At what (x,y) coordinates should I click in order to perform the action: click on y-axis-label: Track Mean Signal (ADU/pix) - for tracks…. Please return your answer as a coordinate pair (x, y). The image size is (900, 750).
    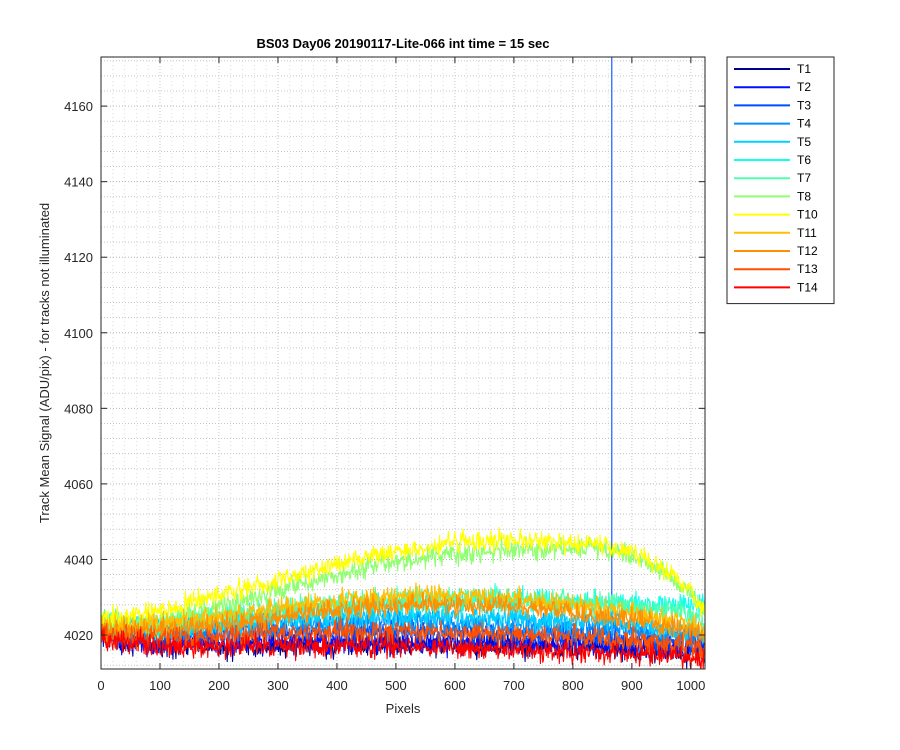
    Looking at the image, I should click on (44, 363).